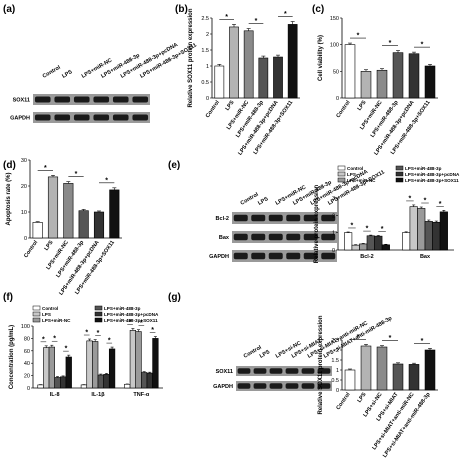 Image resolution: width=474 pixels, height=458 pixels. I want to click on panel-letter-d: (d), so click(9, 165).